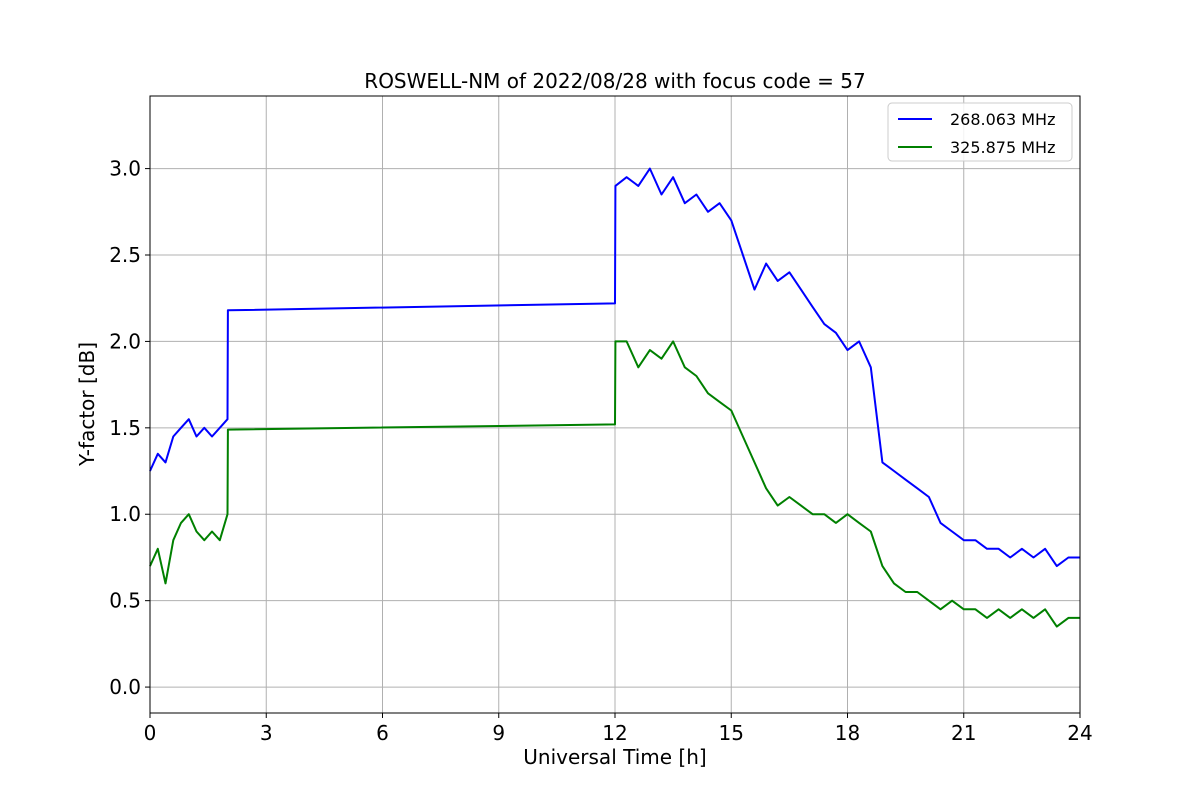  I want to click on legend: 268.063 MHz 325.875 MHz, so click(980, 132).